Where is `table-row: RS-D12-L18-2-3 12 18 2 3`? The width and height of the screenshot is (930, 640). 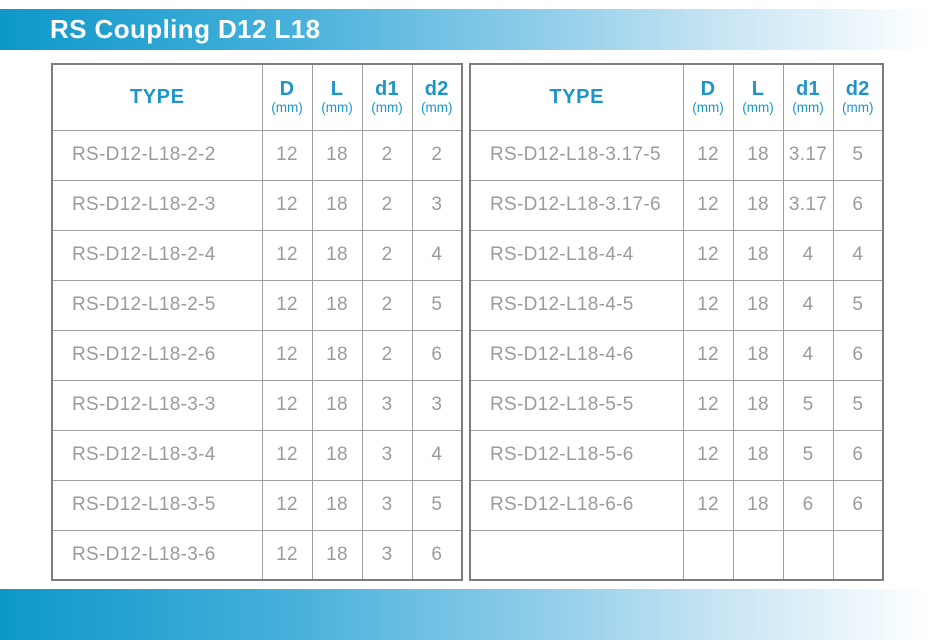 table-row: RS-D12-L18-2-3 12 18 2 3 is located at coordinates (257, 205).